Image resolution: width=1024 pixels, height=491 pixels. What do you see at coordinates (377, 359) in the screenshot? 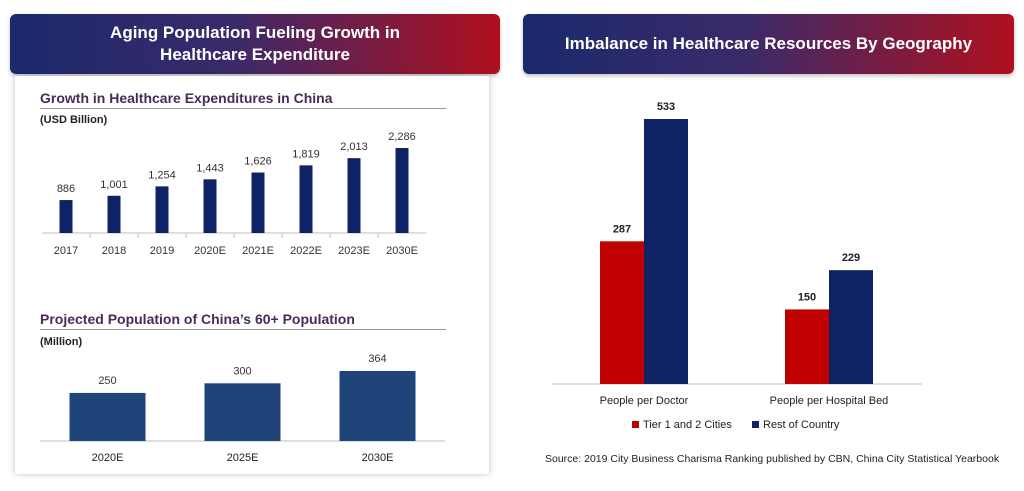
I see `population-value-label: 364` at bounding box center [377, 359].